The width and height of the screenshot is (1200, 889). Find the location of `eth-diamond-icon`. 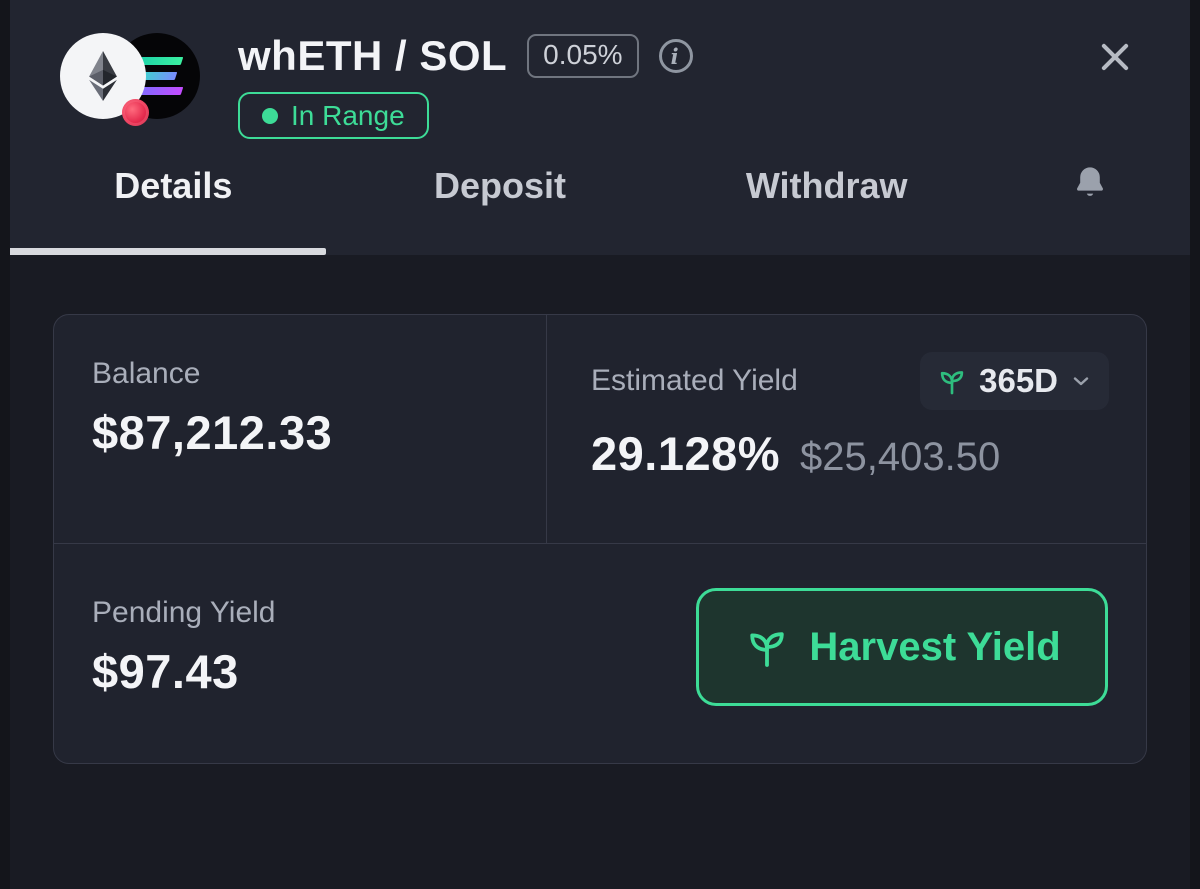

eth-diamond-icon is located at coordinates (103, 76).